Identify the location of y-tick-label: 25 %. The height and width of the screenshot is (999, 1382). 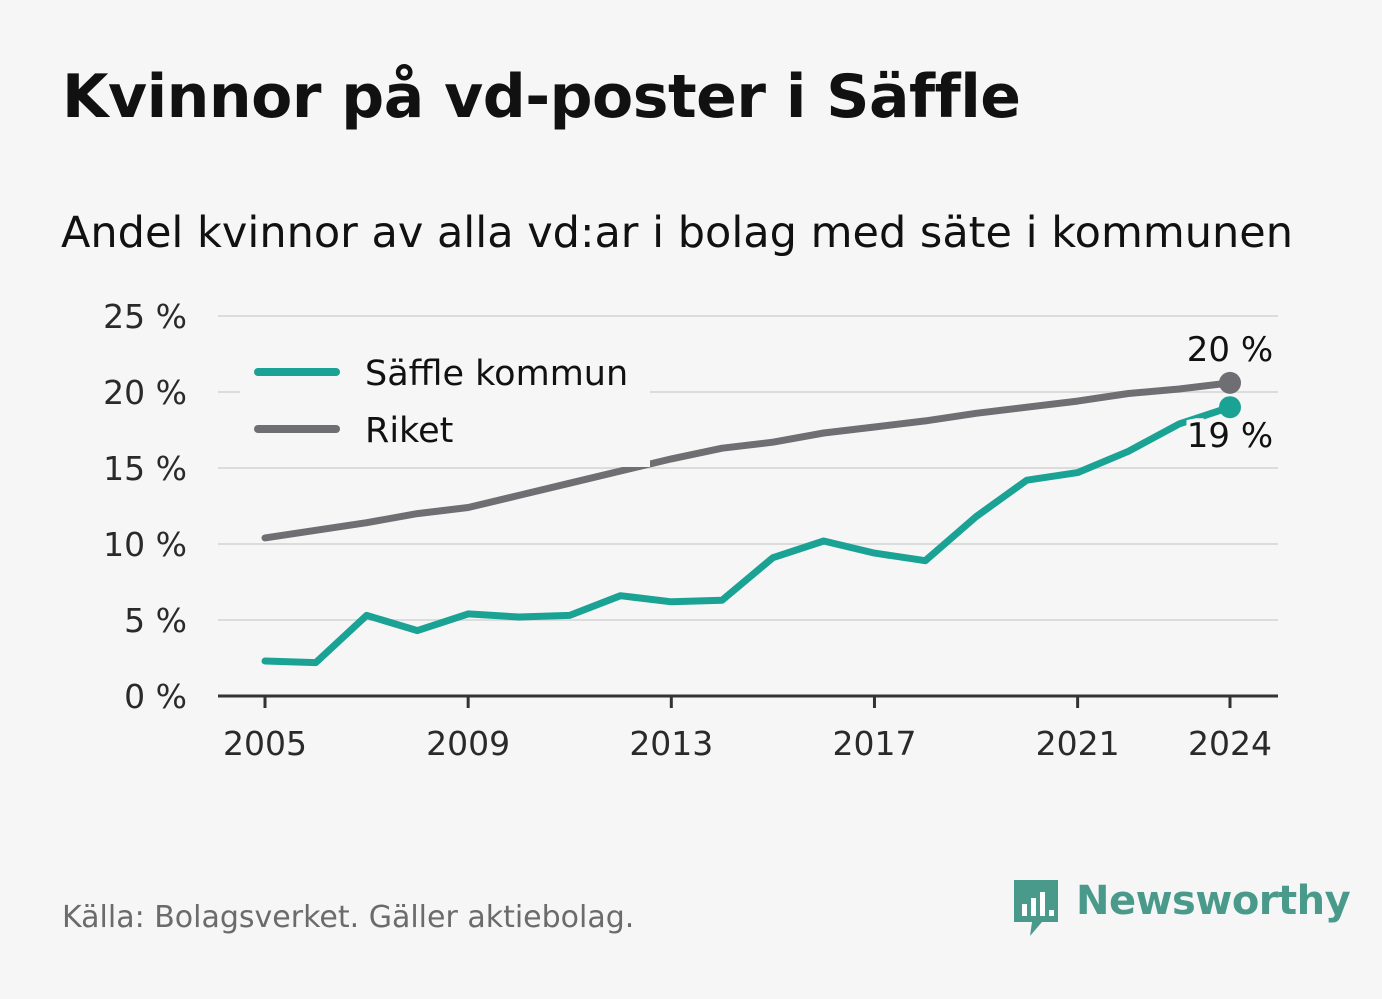
(145, 316).